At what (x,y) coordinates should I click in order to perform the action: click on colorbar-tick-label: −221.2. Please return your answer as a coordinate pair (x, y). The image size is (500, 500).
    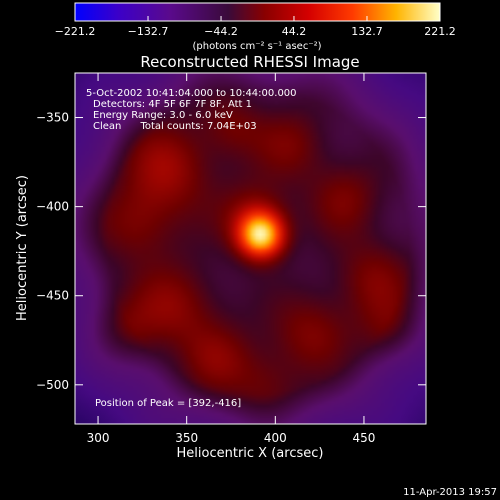
    Looking at the image, I should click on (75, 31).